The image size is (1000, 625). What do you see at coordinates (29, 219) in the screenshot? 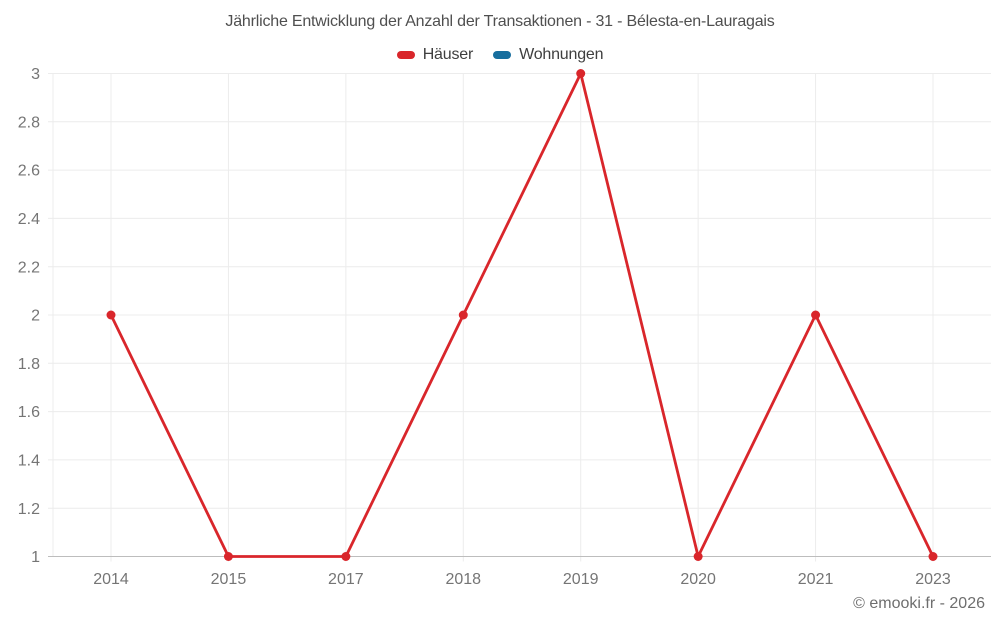
I see `y-axis-tick-label: 2.4` at bounding box center [29, 219].